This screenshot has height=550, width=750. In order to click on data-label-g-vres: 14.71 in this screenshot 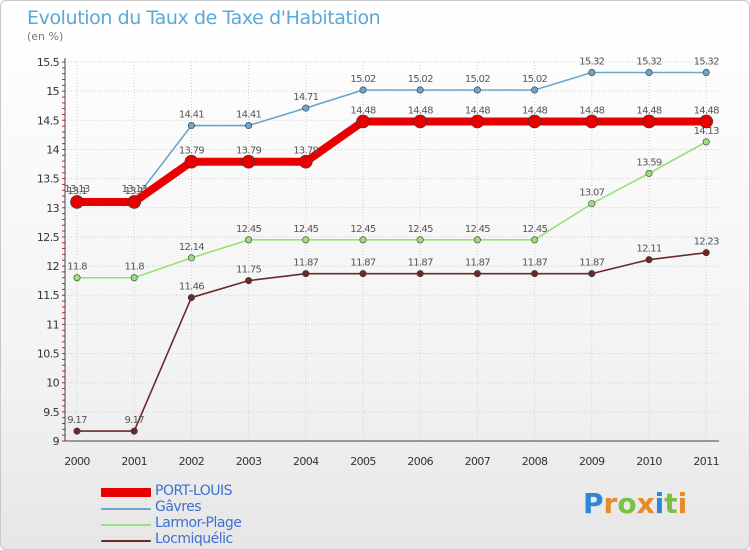, I will do `click(305, 97)`.